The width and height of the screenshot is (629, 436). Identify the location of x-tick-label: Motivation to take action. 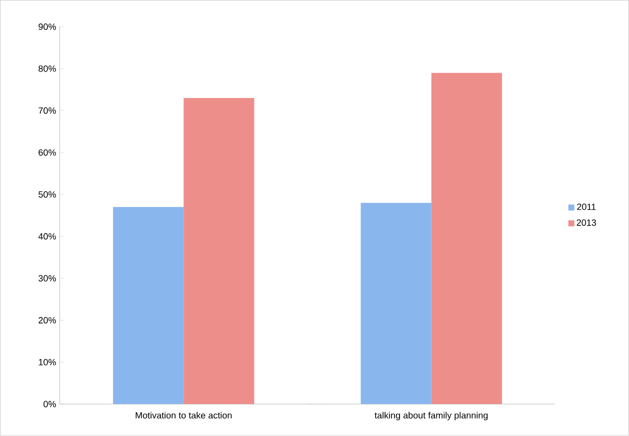
(184, 415).